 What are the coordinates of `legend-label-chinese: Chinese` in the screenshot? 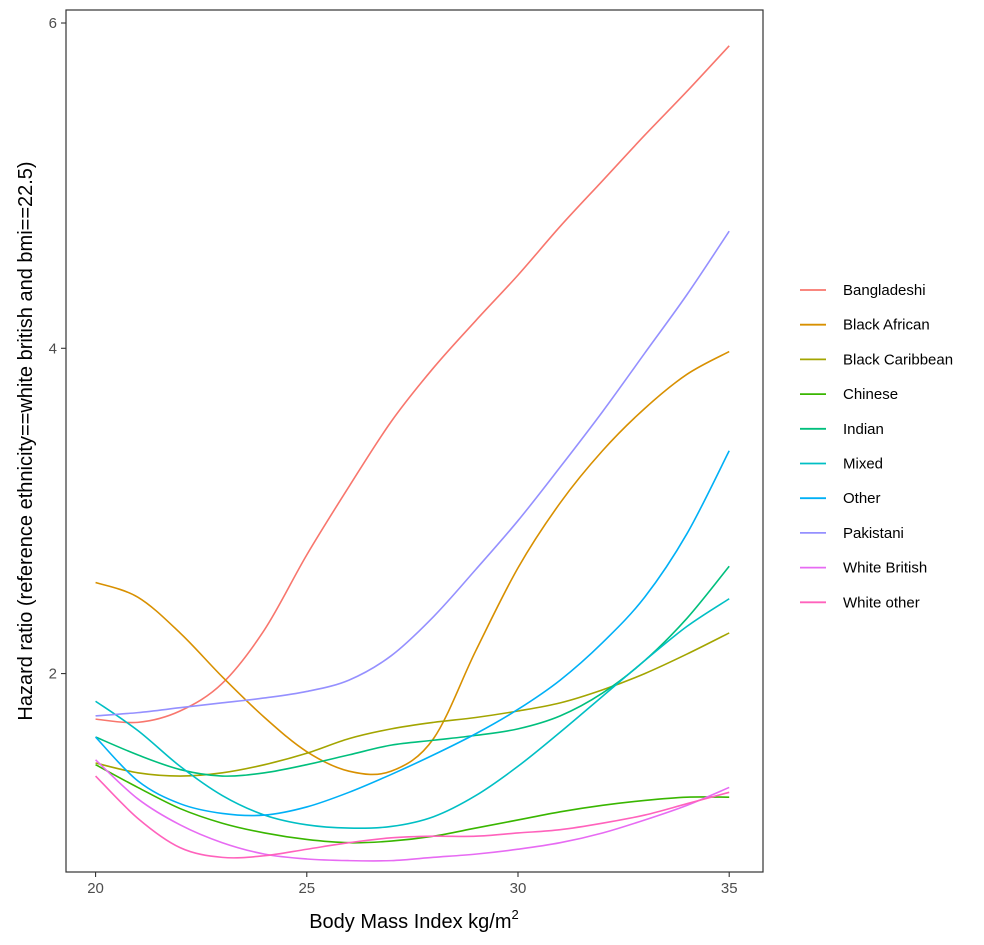 It's located at (870, 394).